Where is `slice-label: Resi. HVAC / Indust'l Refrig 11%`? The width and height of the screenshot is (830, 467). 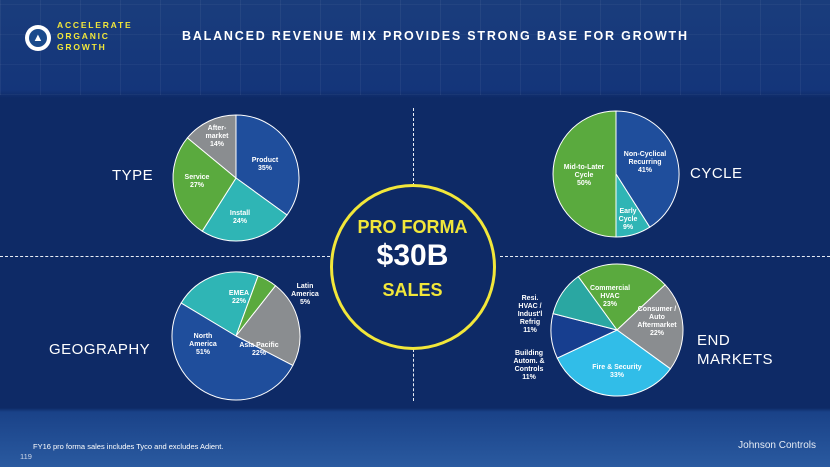 slice-label: Resi. HVAC / Indust'l Refrig 11% is located at coordinates (530, 314).